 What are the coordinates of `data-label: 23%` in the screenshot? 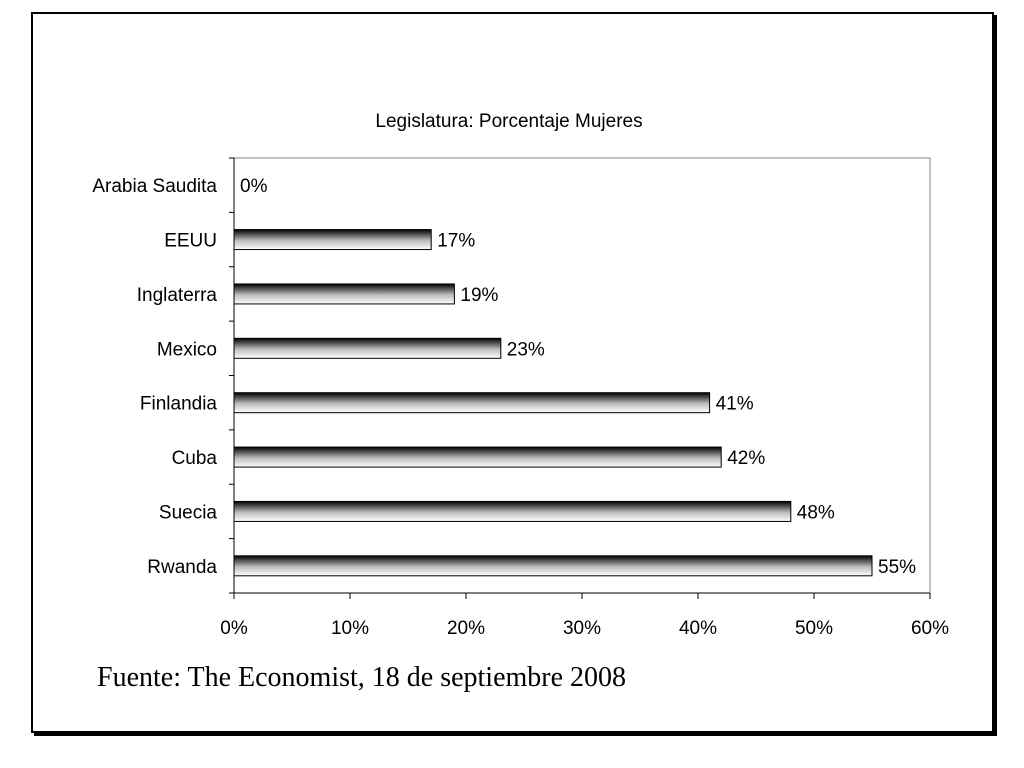 It's located at (526, 349).